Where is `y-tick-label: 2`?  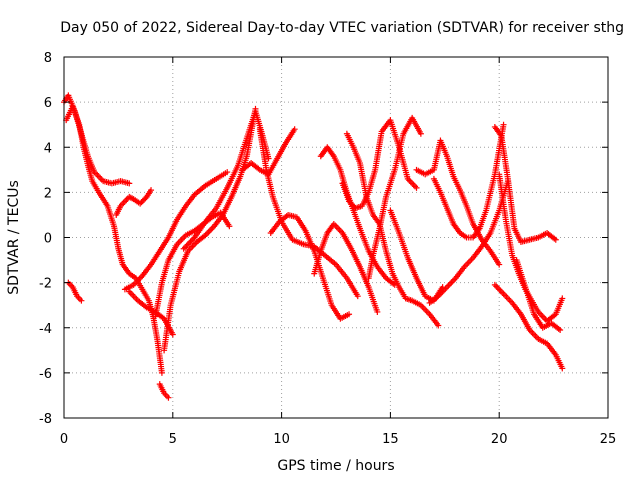 y-tick-label: 2 is located at coordinates (48, 193).